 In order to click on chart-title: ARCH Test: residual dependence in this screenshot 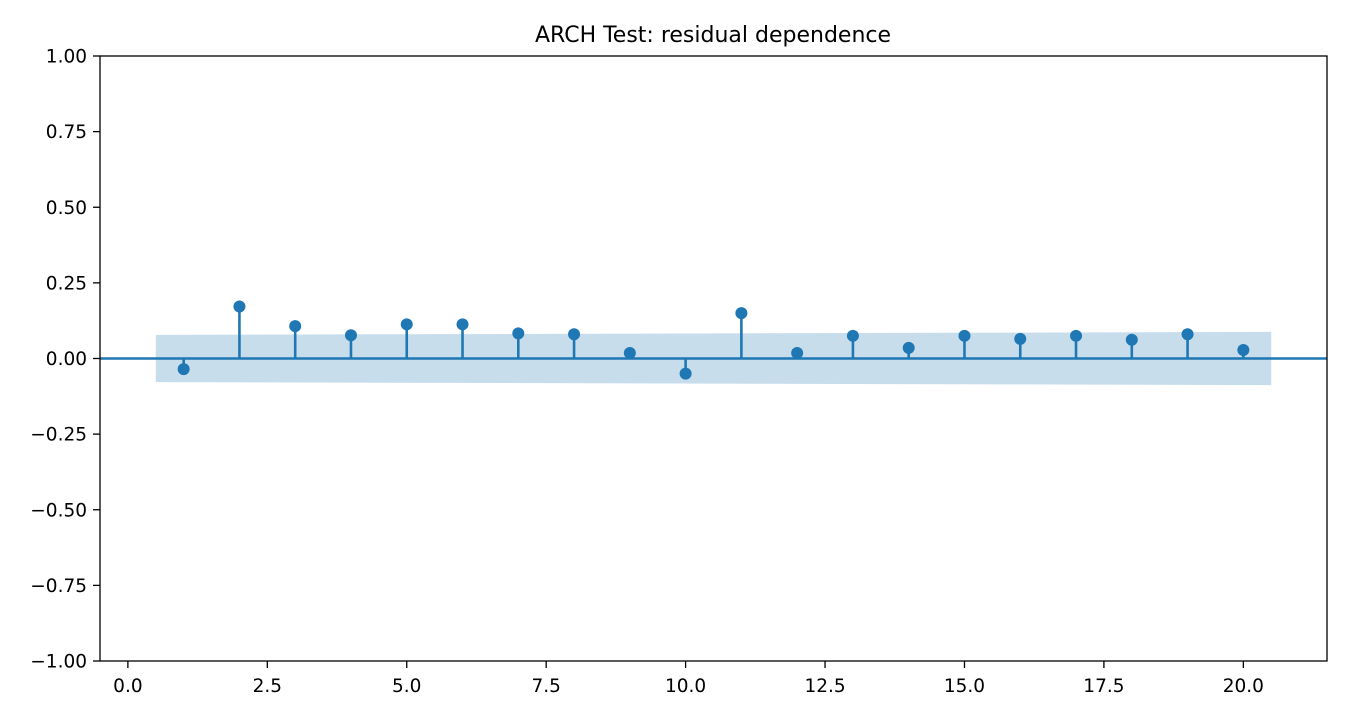, I will do `click(713, 35)`.